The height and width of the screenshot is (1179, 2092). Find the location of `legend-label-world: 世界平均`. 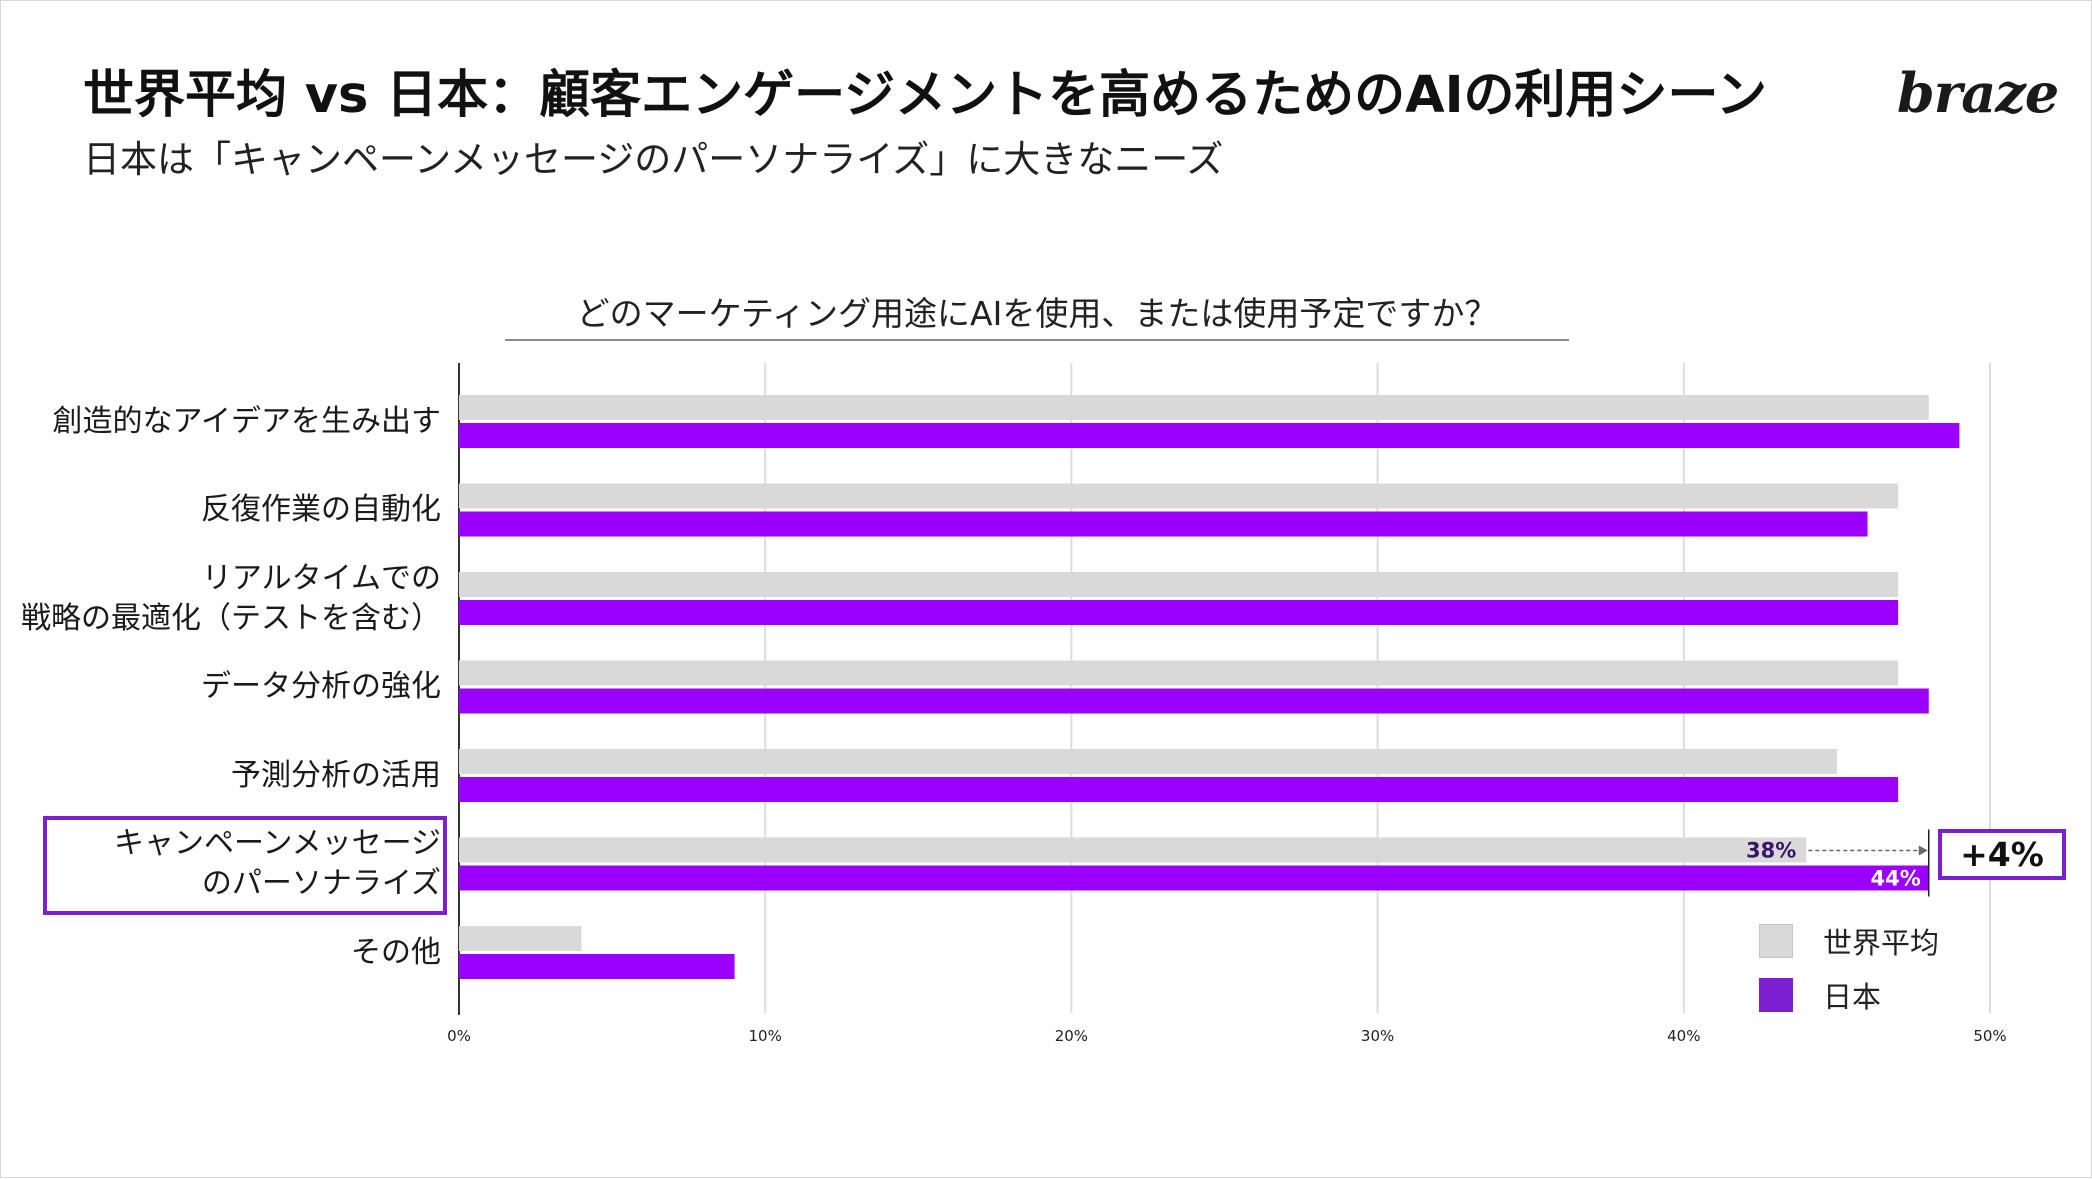

legend-label-world: 世界平均 is located at coordinates (1881, 943).